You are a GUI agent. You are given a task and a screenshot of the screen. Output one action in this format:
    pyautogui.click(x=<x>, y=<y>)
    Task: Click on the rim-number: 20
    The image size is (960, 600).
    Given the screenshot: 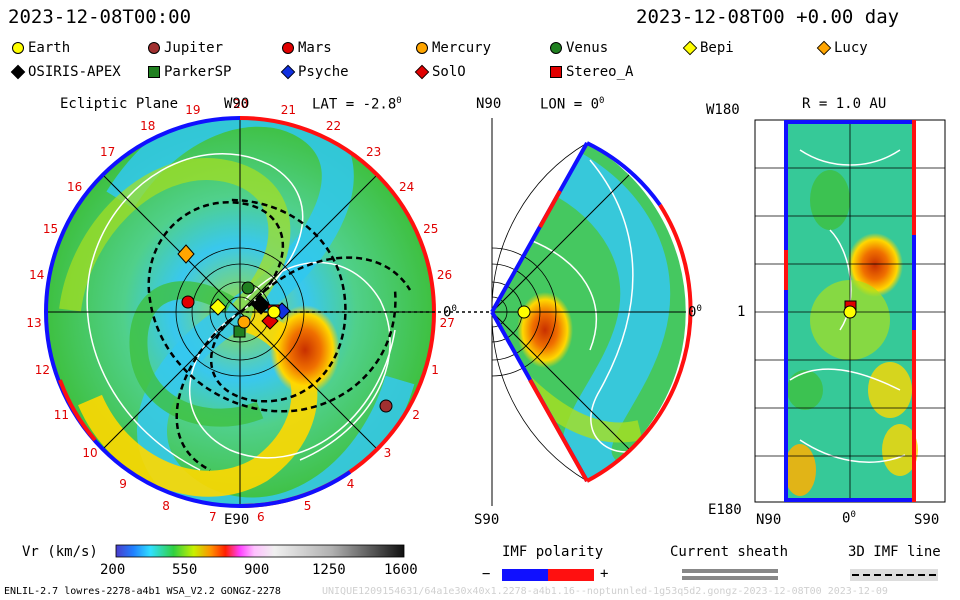 What is the action you would take?
    pyautogui.click(x=241, y=104)
    